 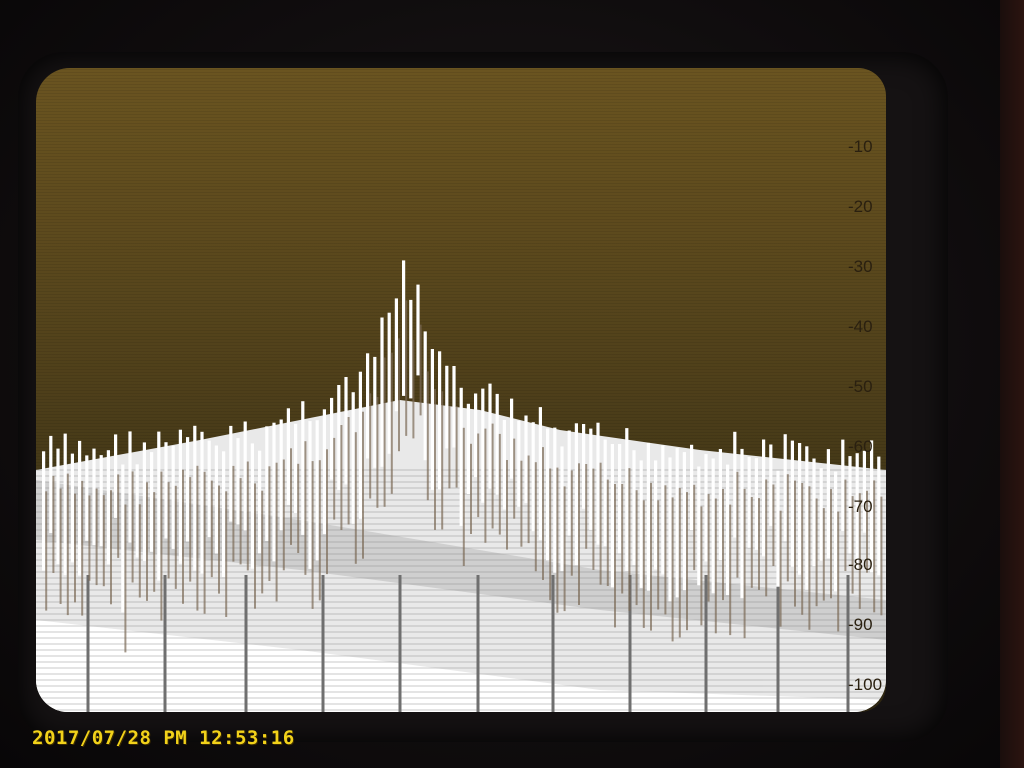 I want to click on scale-label: -30, so click(x=860, y=266).